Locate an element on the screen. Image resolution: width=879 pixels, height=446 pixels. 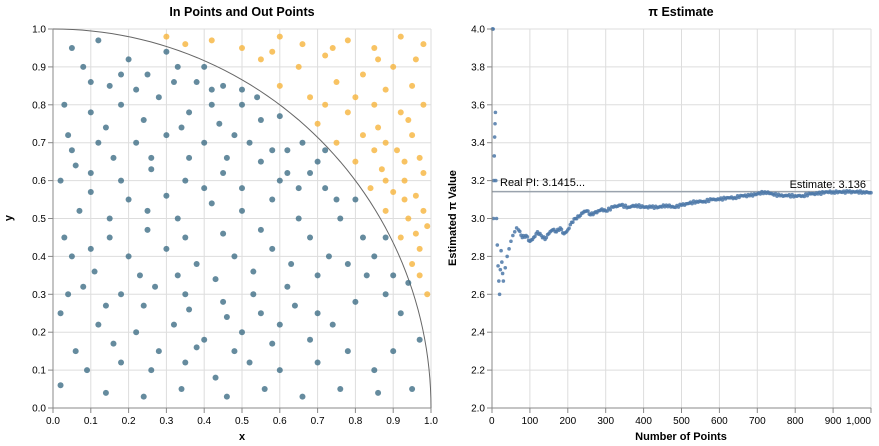
scatter-x-tick-label: 0.2 is located at coordinates (129, 421).